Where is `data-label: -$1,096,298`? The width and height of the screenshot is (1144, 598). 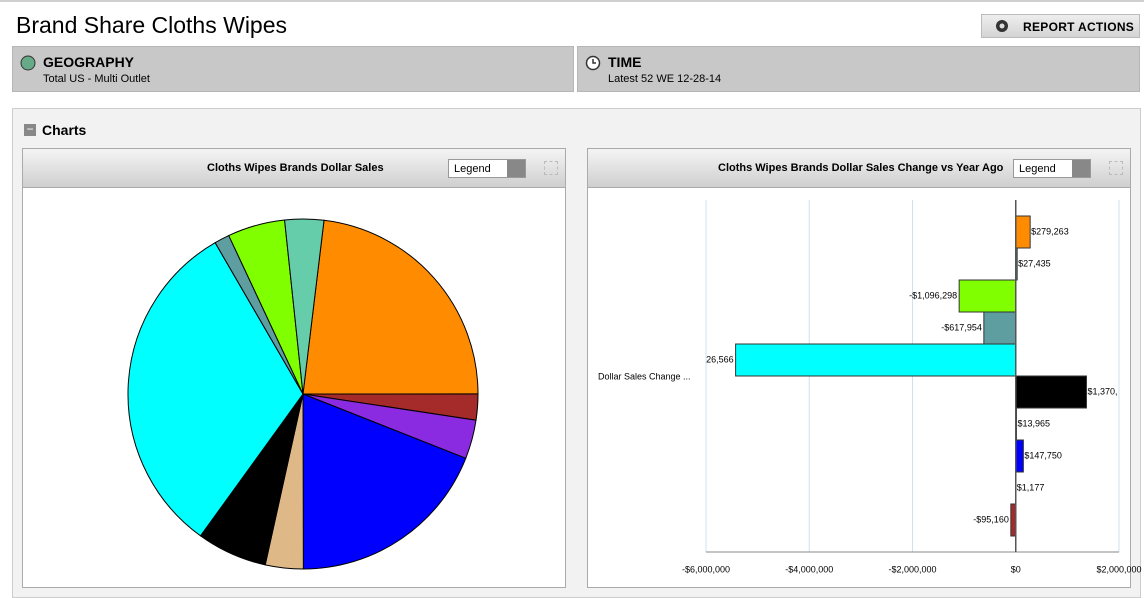 data-label: -$1,096,298 is located at coordinates (933, 295).